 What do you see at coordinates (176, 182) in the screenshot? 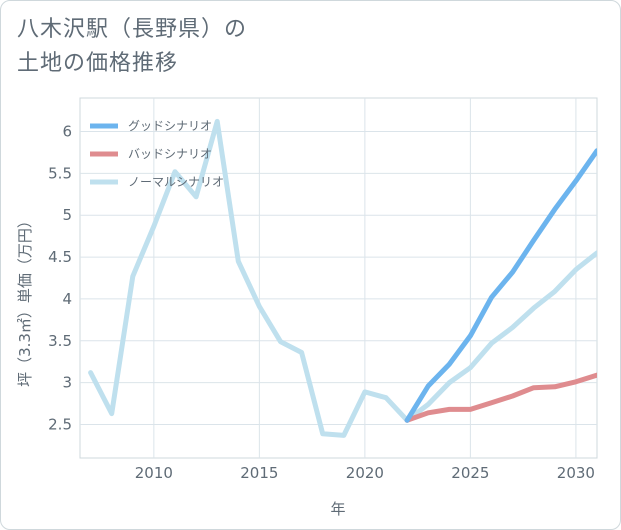
I see `legend-label-2: ノーマルシナリオ` at bounding box center [176, 182].